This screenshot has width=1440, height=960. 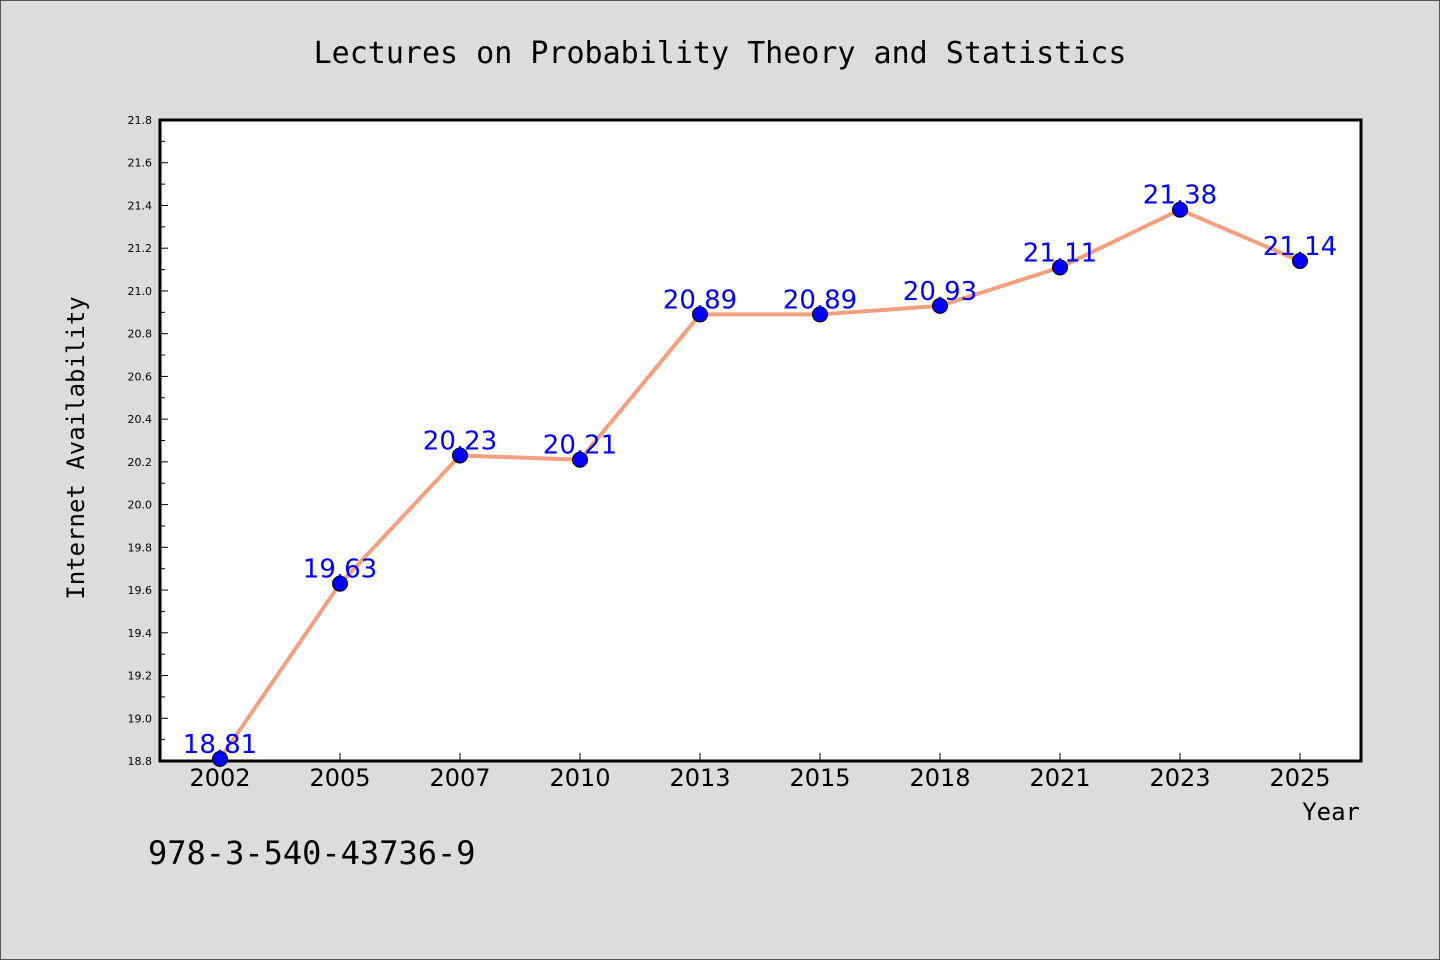 What do you see at coordinates (140, 462) in the screenshot?
I see `y-tick-label: 20.2` at bounding box center [140, 462].